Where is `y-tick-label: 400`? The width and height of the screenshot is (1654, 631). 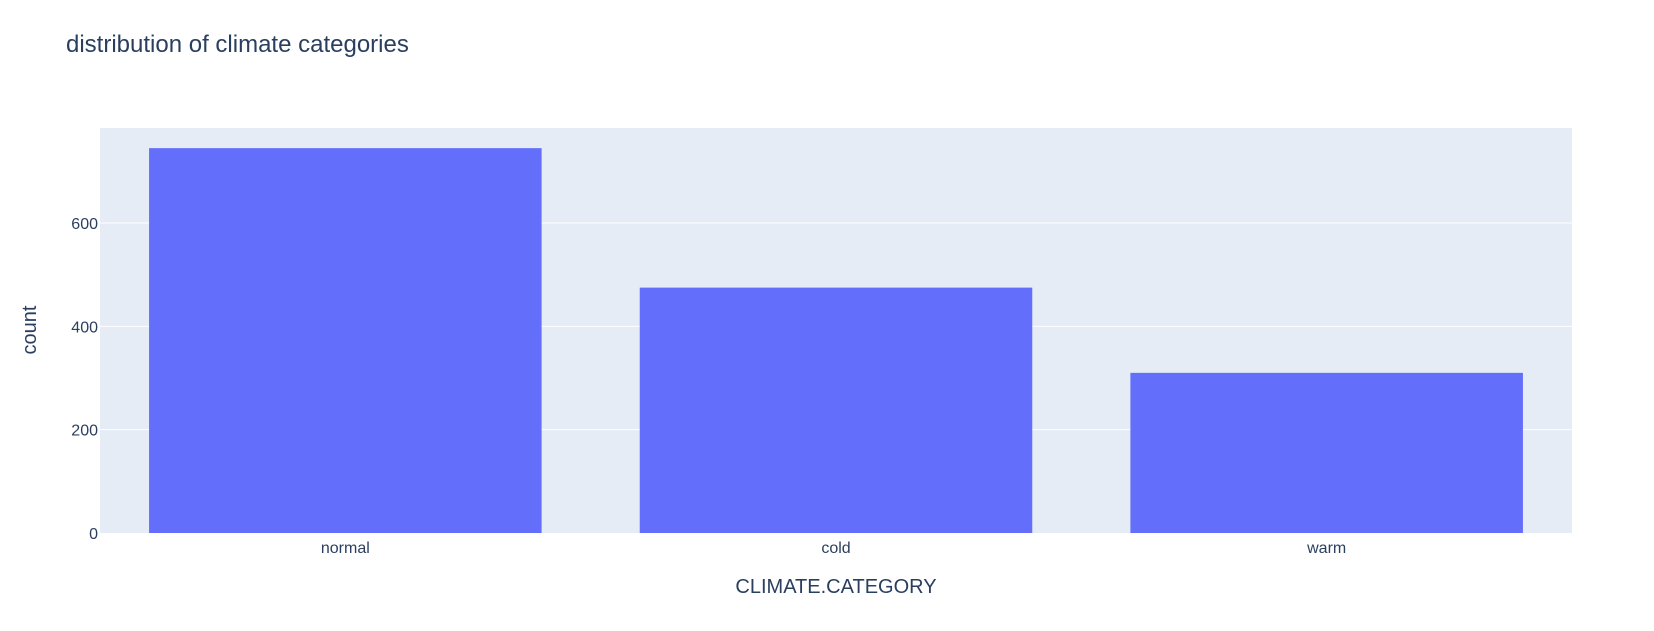 y-tick-label: 400 is located at coordinates (84, 327).